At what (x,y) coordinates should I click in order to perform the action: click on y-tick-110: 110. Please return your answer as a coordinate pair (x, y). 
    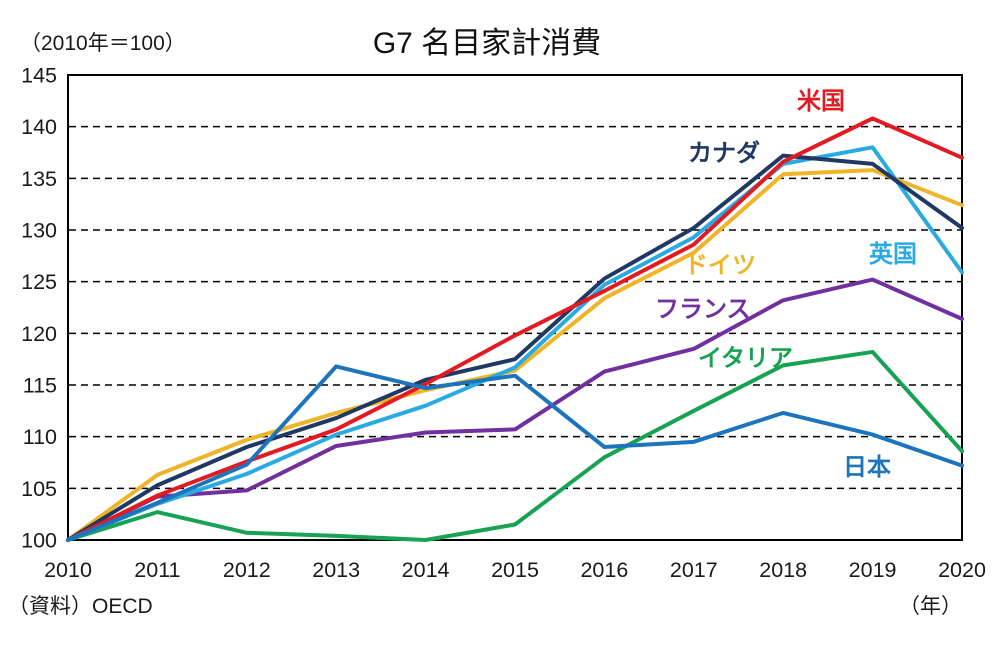
    Looking at the image, I should click on (40, 437).